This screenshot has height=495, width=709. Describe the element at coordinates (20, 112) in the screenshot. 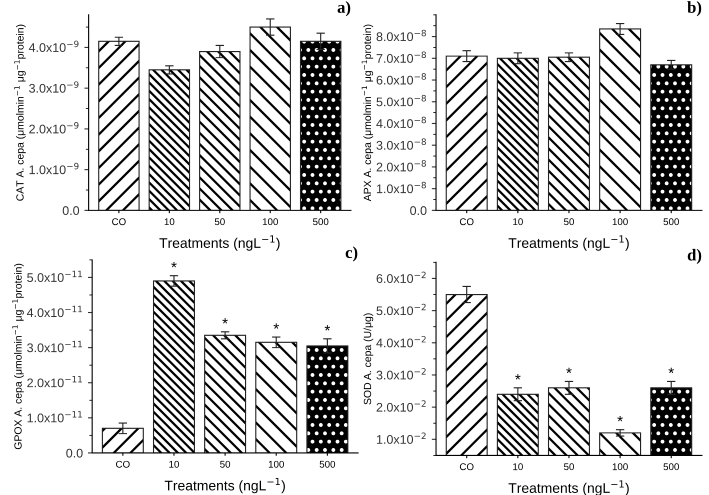

I see `y-axis-title: CAT A. cepa (μmolmin$^{−1}$ μg$^{−1}$protein)` at that location.